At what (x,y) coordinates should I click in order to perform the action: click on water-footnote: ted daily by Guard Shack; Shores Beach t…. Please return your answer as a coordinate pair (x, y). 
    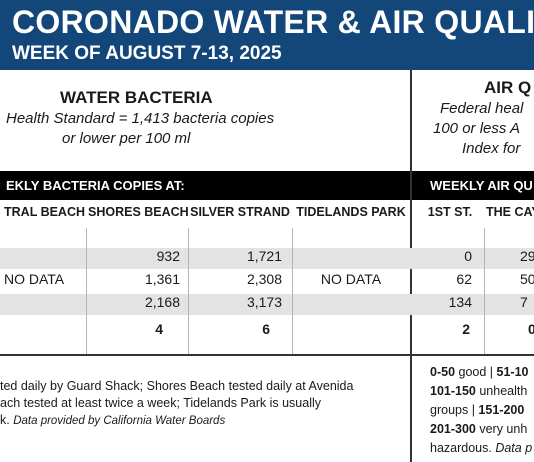
    Looking at the image, I should click on (176, 404).